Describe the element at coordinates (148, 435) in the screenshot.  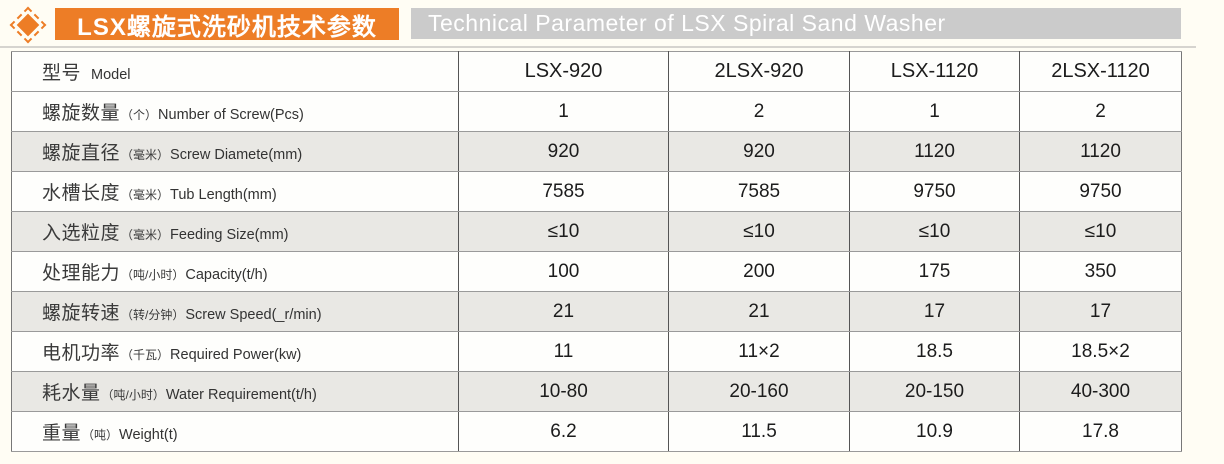
I see `parameter-label-en: Weight(t)` at that location.